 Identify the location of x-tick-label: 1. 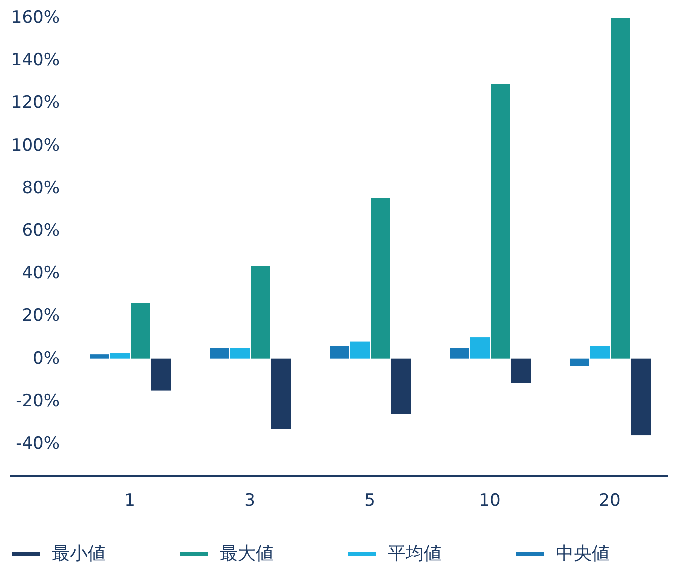
(130, 501).